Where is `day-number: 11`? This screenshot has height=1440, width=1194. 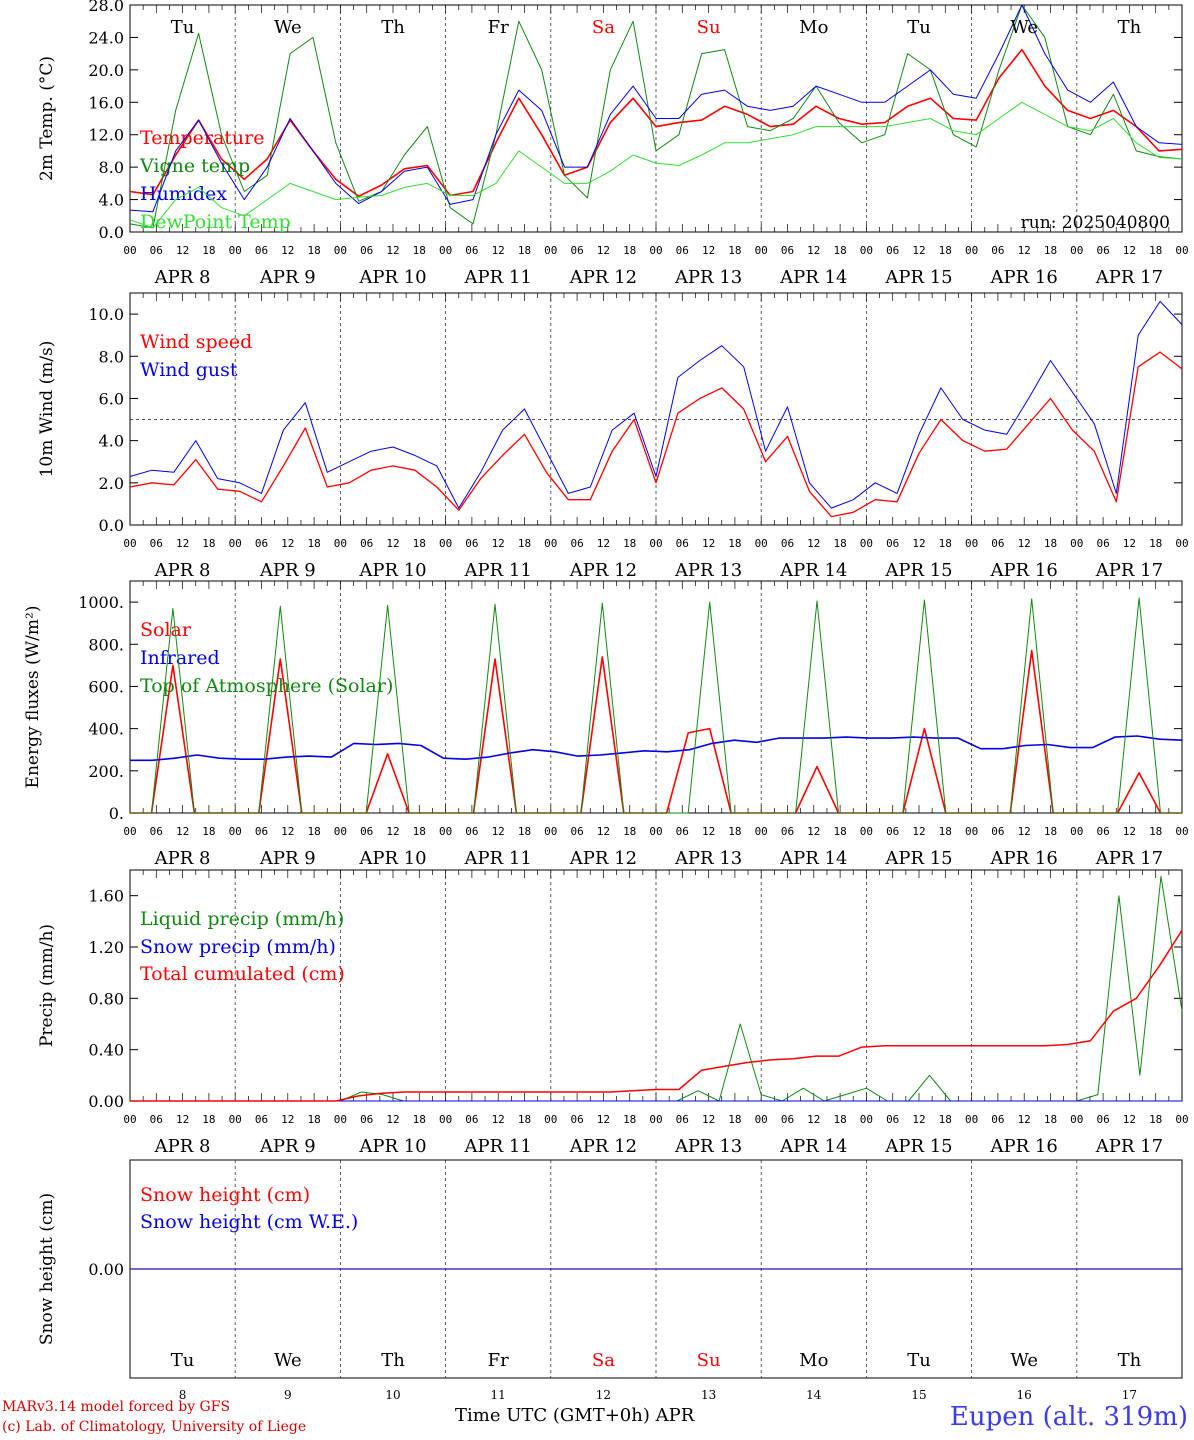
day-number: 11 is located at coordinates (498, 1395).